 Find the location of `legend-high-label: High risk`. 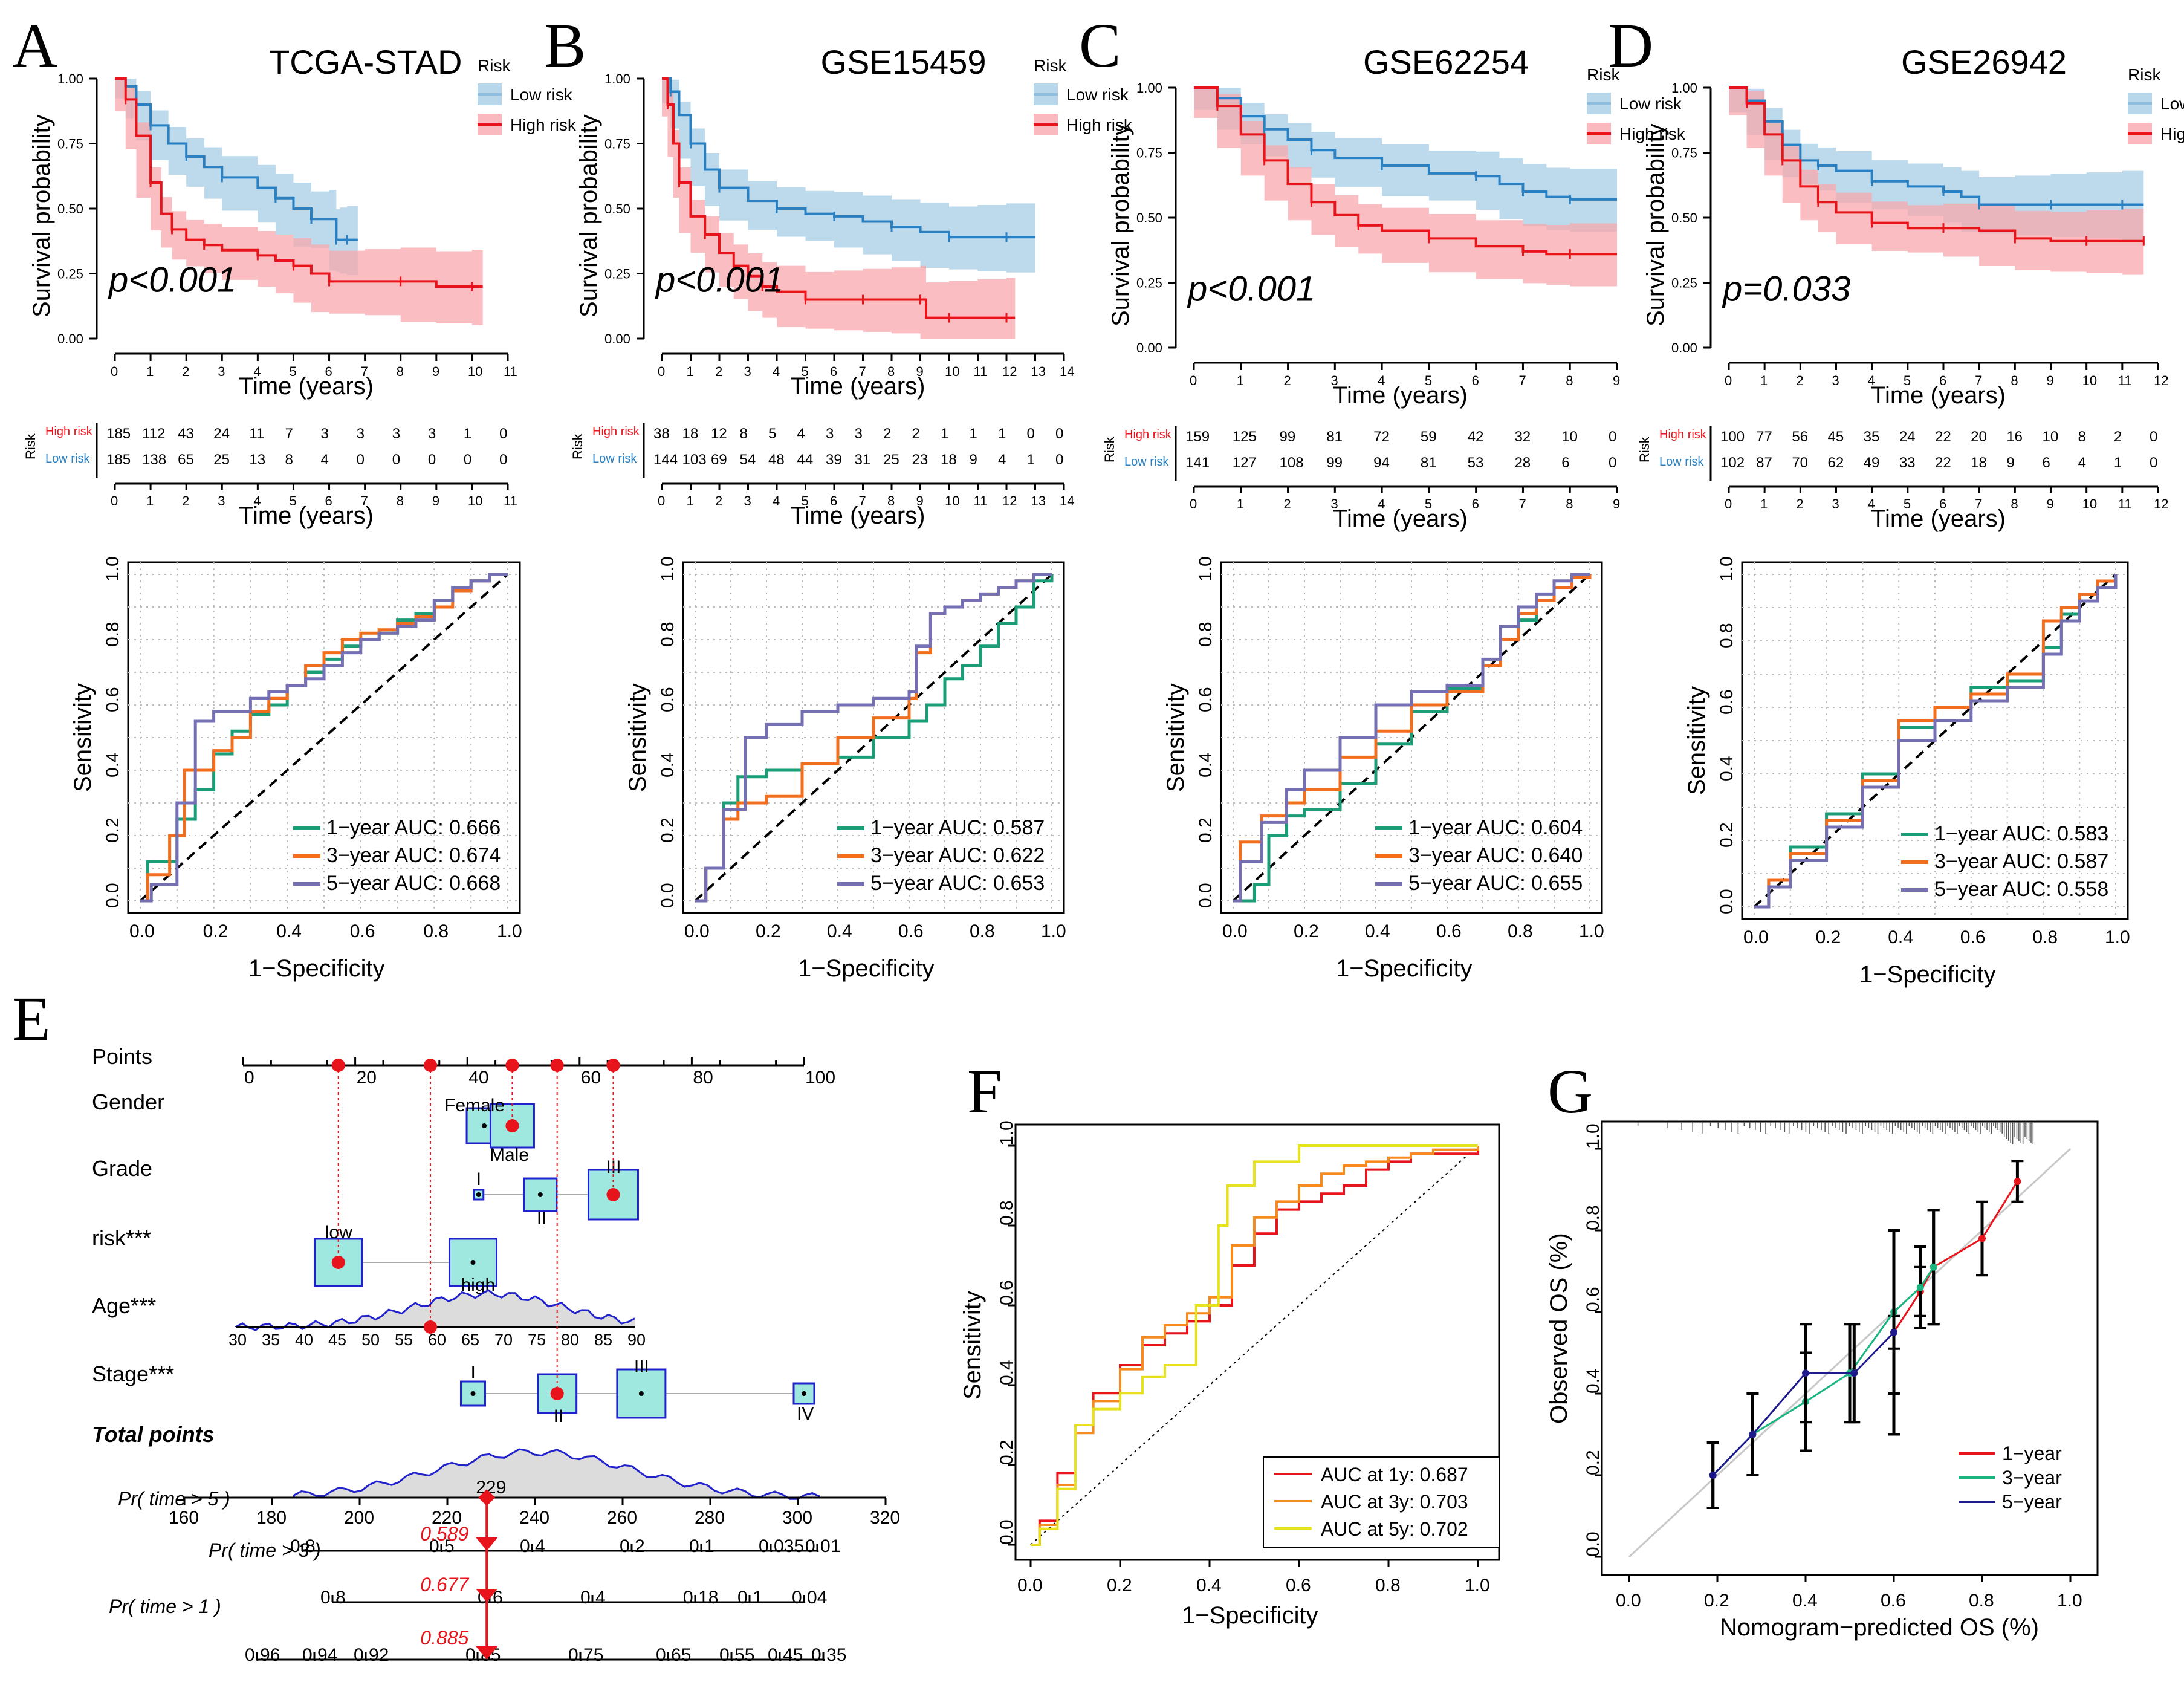

legend-high-label: High risk is located at coordinates (543, 124).